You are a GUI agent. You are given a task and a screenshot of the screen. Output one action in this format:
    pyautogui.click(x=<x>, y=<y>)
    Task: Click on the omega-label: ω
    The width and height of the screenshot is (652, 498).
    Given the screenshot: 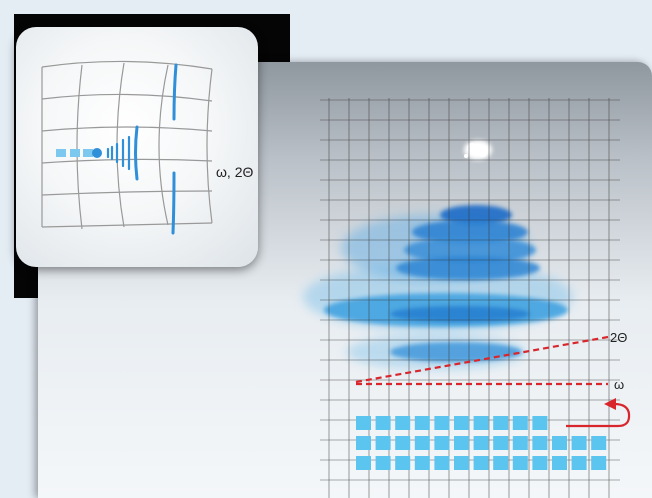 What is the action you would take?
    pyautogui.click(x=619, y=384)
    